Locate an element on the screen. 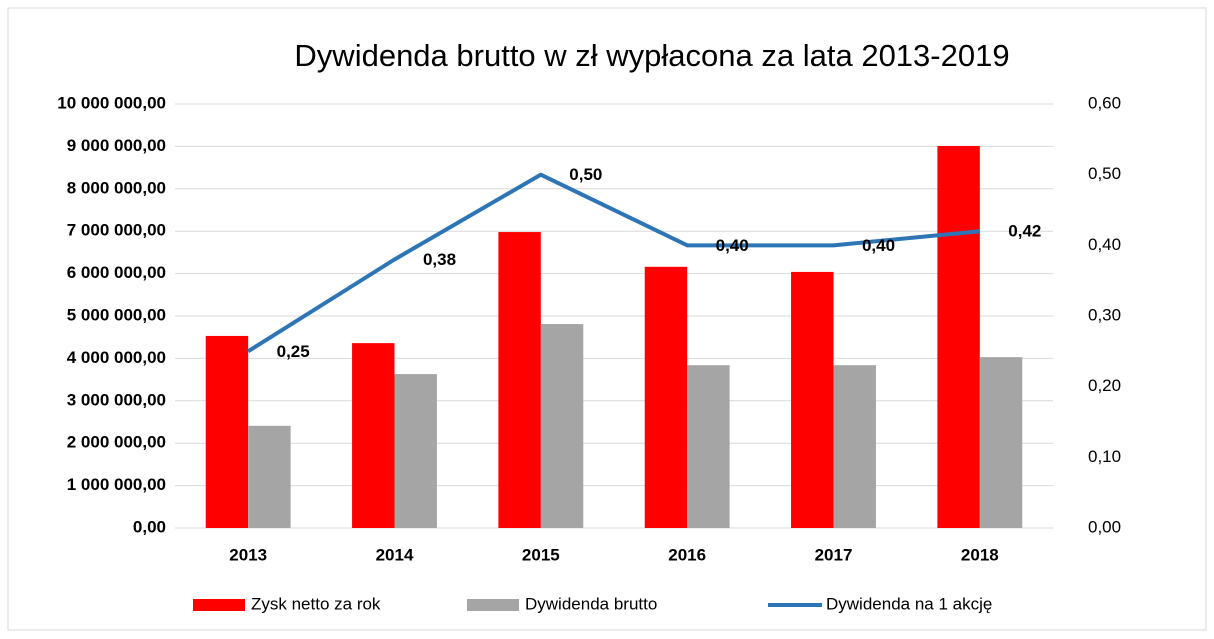 This screenshot has height=639, width=1214. x-tick-label: 2018 is located at coordinates (980, 554).